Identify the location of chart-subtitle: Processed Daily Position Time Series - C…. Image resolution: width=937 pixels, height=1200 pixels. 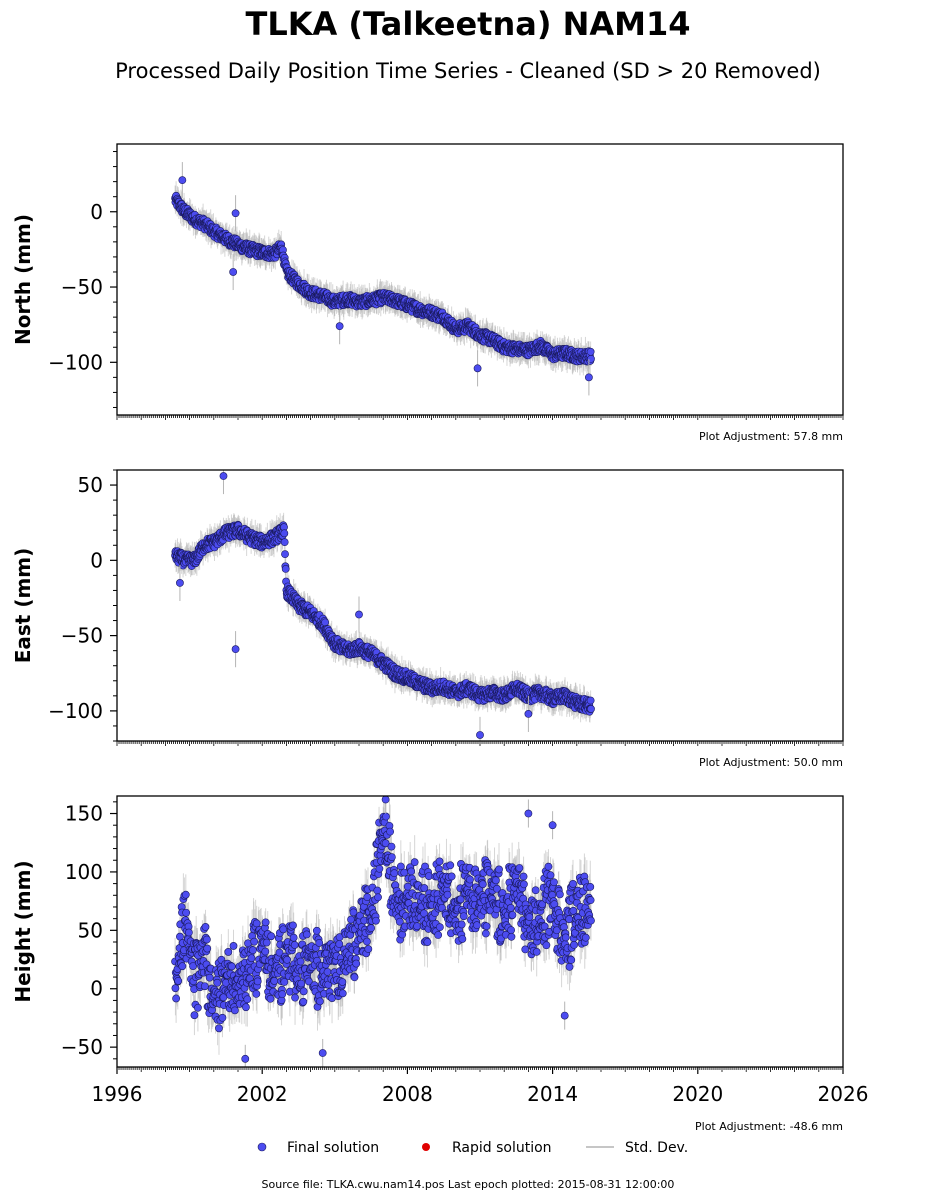
(468, 71).